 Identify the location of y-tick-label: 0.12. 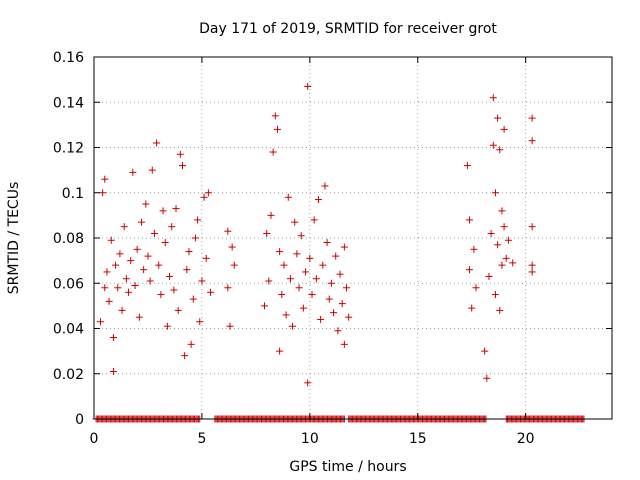
(68, 149).